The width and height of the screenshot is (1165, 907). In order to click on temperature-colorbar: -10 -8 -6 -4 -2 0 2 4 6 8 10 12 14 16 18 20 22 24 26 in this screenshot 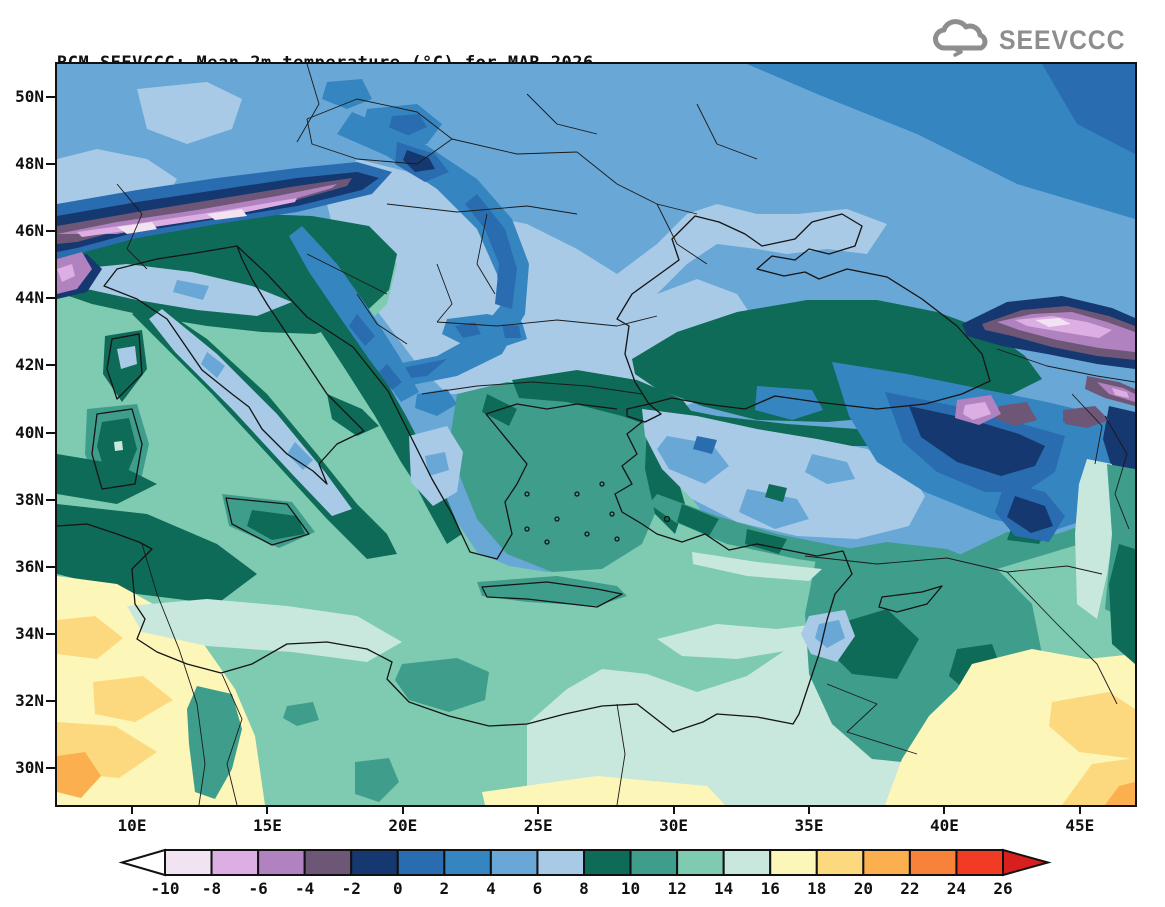, I will do `click(585, 873)`.